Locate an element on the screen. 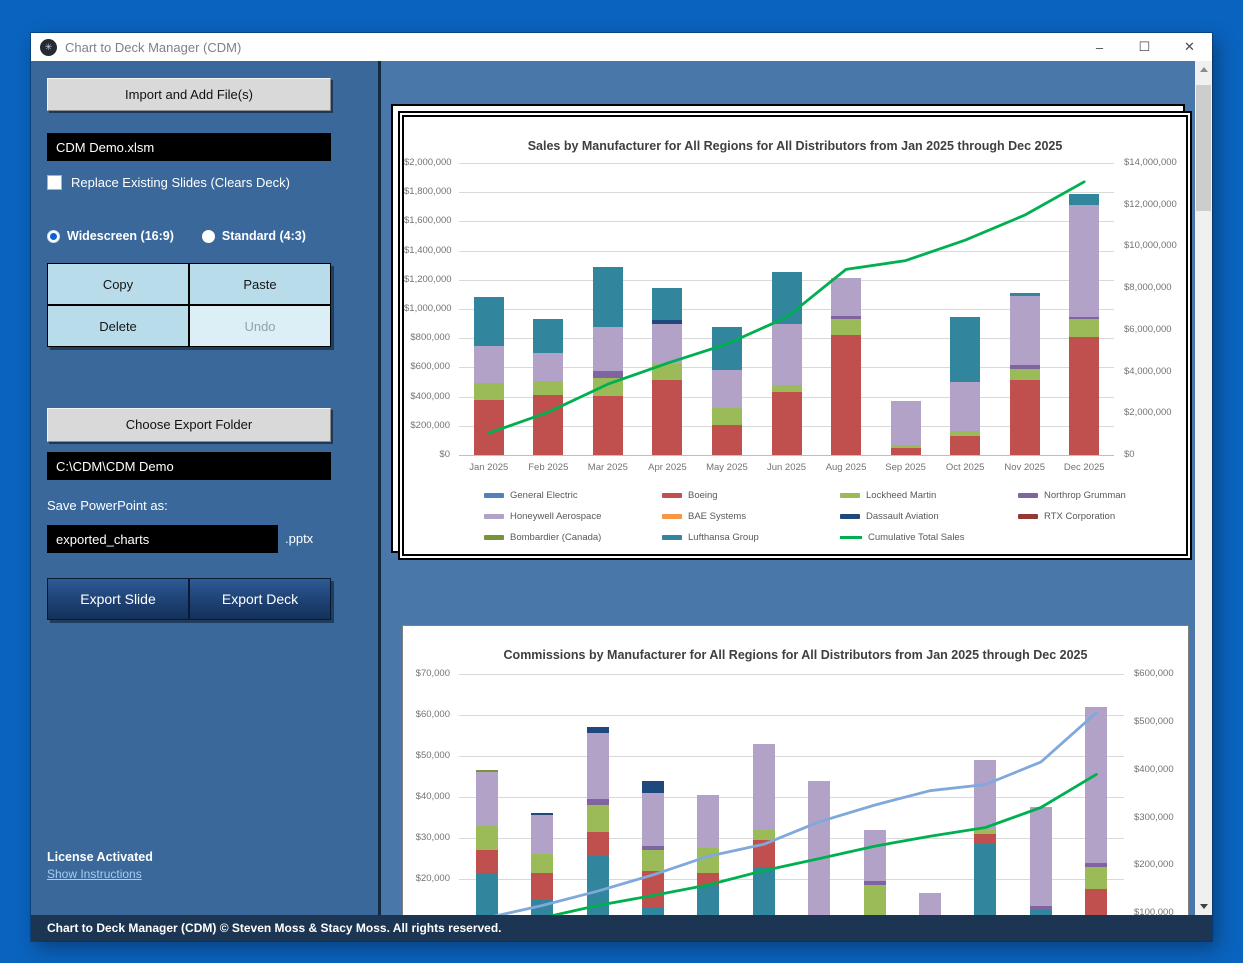  y-axis-tick-right: $12,000,000 is located at coordinates (1150, 204).